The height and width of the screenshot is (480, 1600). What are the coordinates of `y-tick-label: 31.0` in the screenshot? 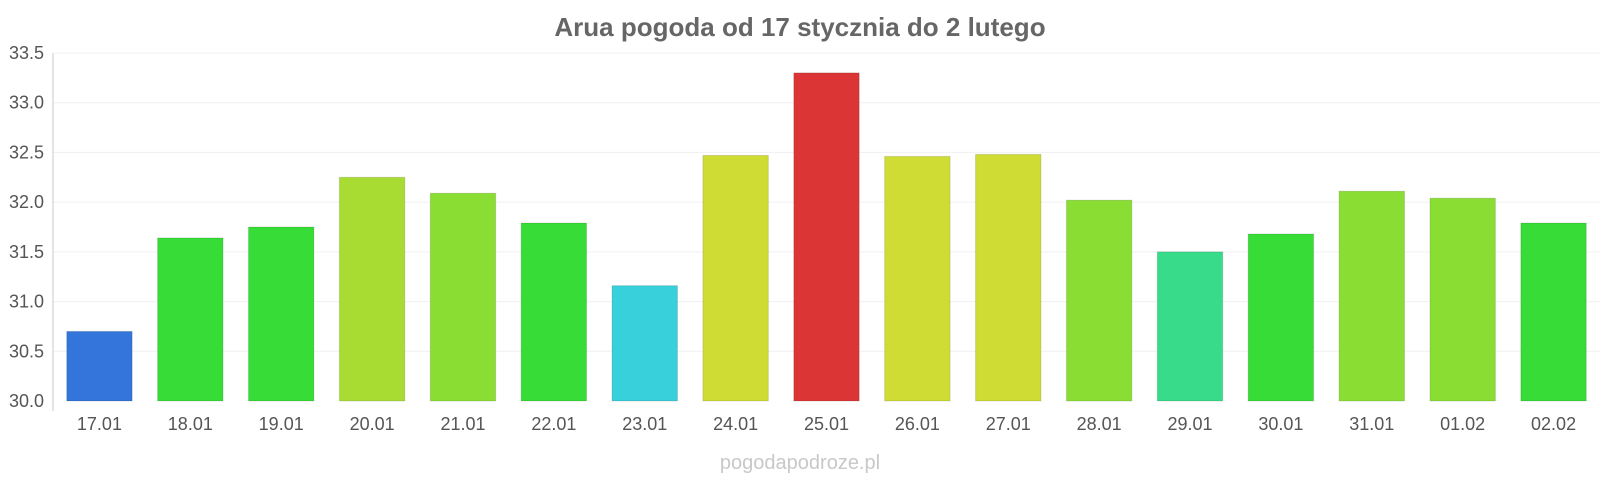 It's located at (26, 302).